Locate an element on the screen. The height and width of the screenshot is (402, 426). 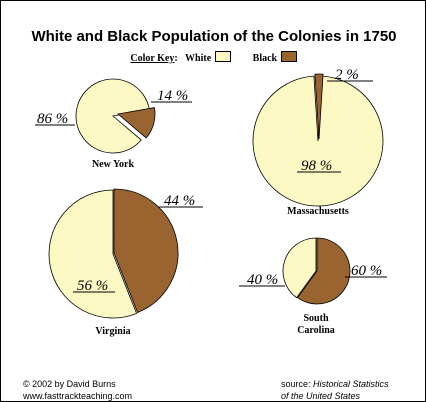
color-key-label: Color Key is located at coordinates (152, 58).